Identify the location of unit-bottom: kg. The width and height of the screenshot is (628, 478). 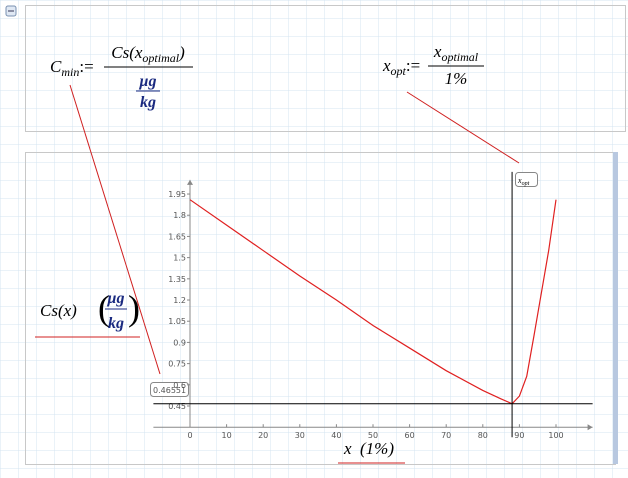
(148, 102).